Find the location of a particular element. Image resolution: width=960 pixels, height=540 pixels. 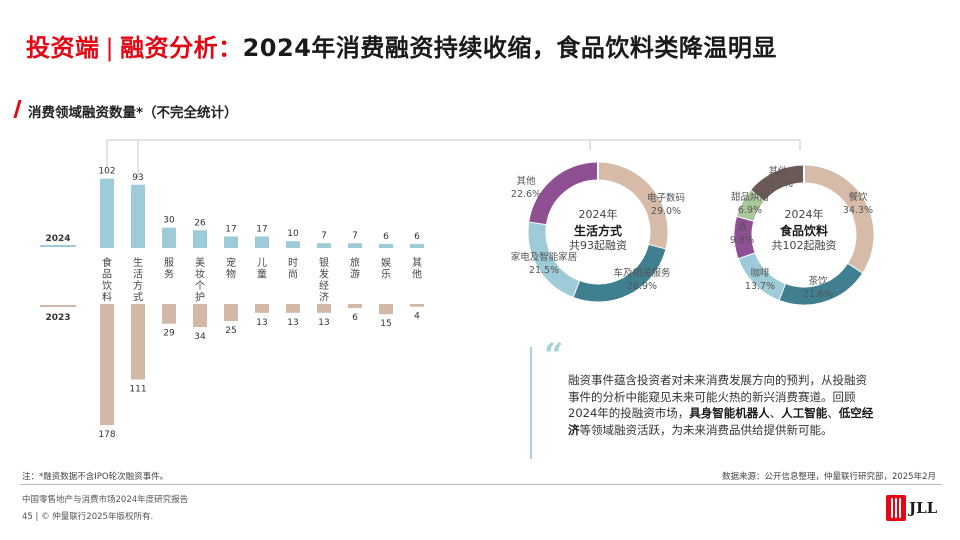

category-label-9: 娱乐 is located at coordinates (386, 268).